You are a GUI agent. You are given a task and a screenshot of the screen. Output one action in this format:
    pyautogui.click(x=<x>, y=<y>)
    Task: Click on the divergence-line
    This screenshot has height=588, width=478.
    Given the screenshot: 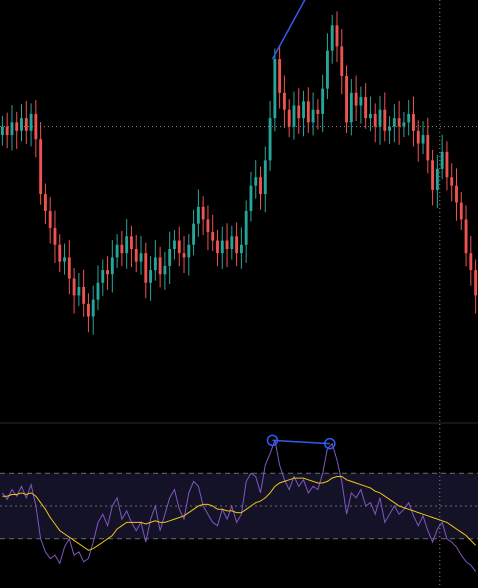 What is the action you would take?
    pyautogui.click(x=301, y=442)
    